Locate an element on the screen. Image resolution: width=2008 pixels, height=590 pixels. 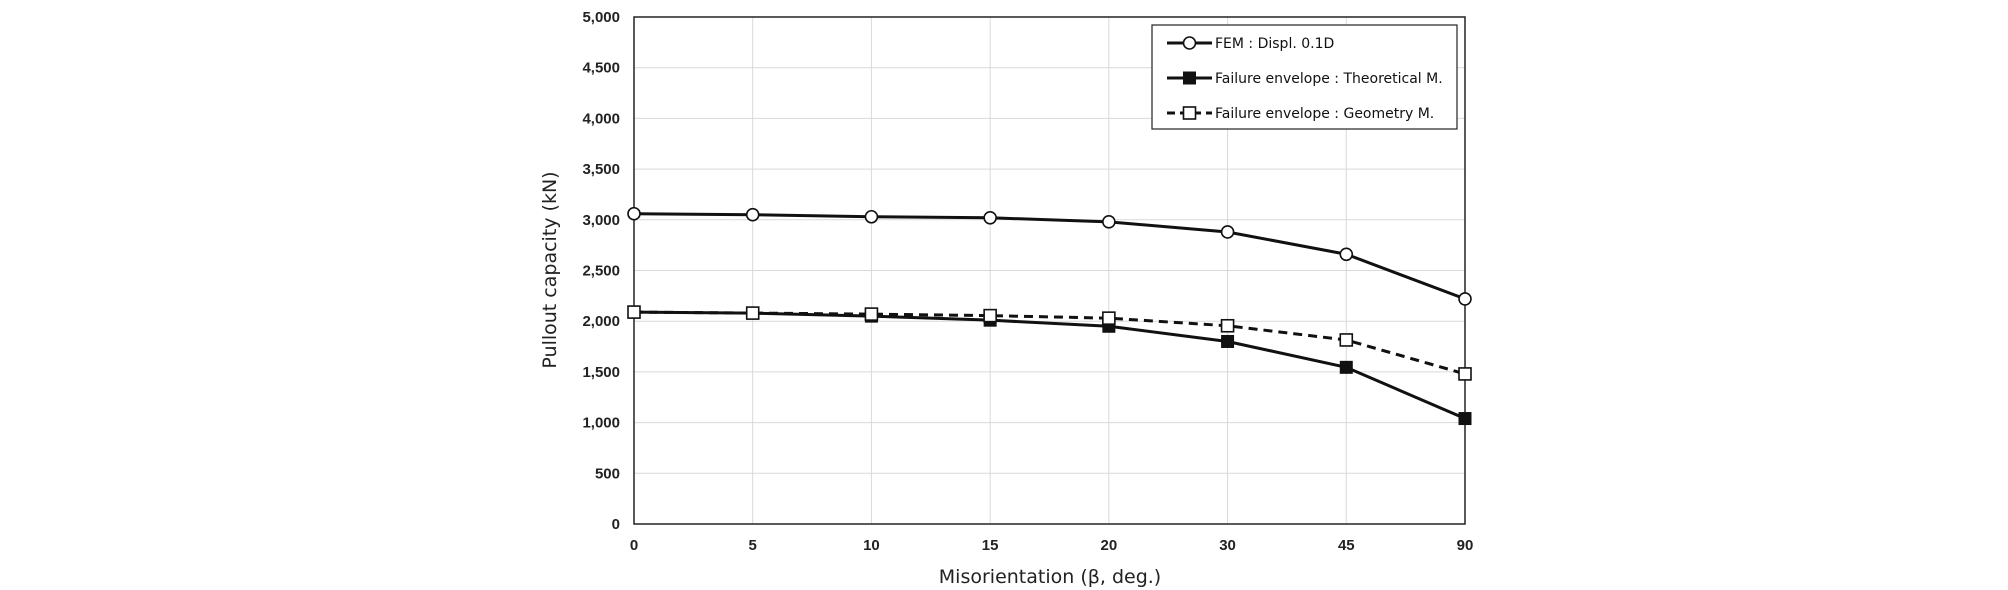
x-axis-title: Misorientation (β, deg.) is located at coordinates (1050, 577).